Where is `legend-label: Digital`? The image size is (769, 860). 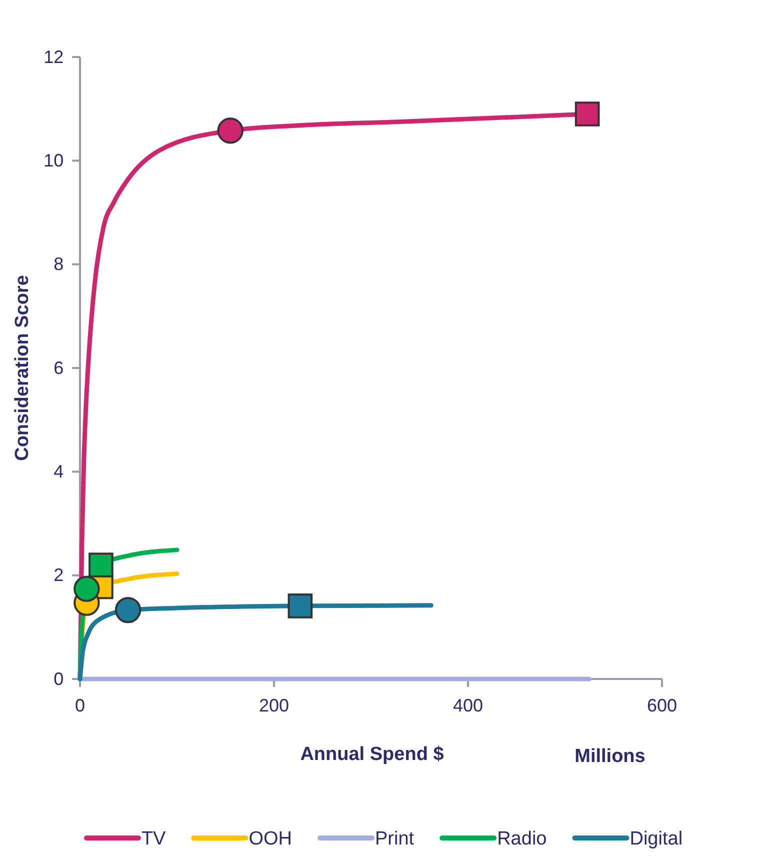 legend-label: Digital is located at coordinates (656, 839).